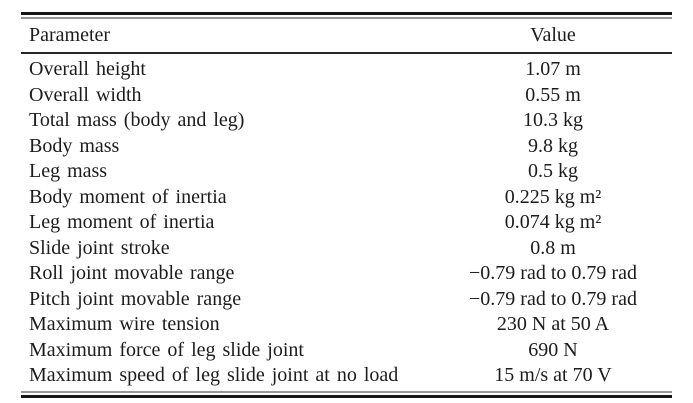 Image resolution: width=693 pixels, height=403 pixels. I want to click on parameter-cell: Leg moment of inertia, so click(122, 222).